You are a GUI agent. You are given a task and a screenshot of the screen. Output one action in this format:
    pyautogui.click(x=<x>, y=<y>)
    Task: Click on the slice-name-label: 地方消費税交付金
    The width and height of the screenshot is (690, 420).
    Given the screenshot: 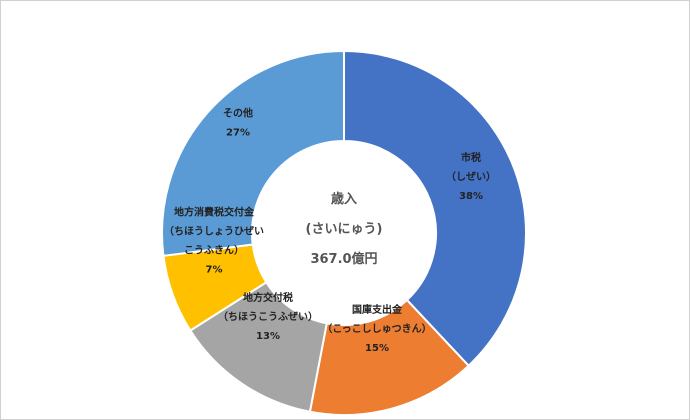 What is the action you would take?
    pyautogui.click(x=214, y=212)
    